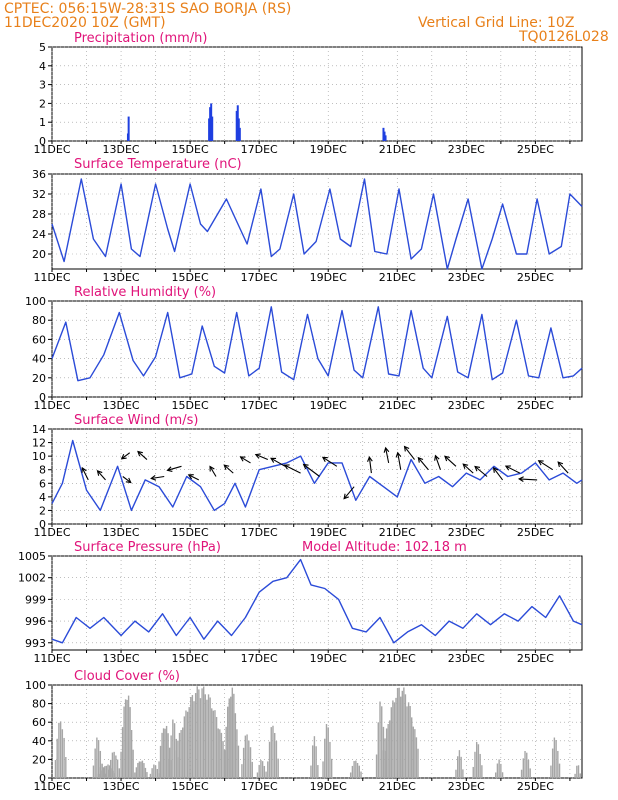 This screenshot has width=618, height=800. Describe the element at coordinates (397, 405) in the screenshot. I see `x-tick-label: 21DEC` at that location.